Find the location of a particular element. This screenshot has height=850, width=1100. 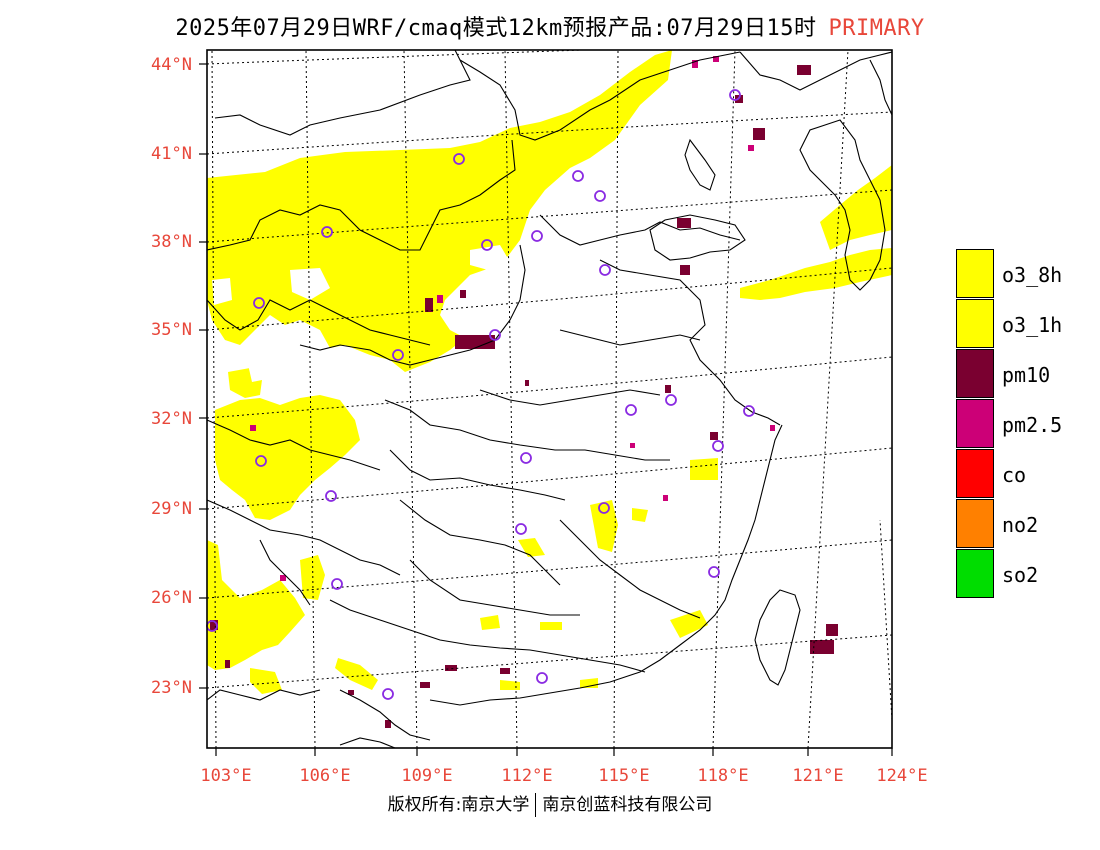

lon-label: 112°E is located at coordinates (527, 776).